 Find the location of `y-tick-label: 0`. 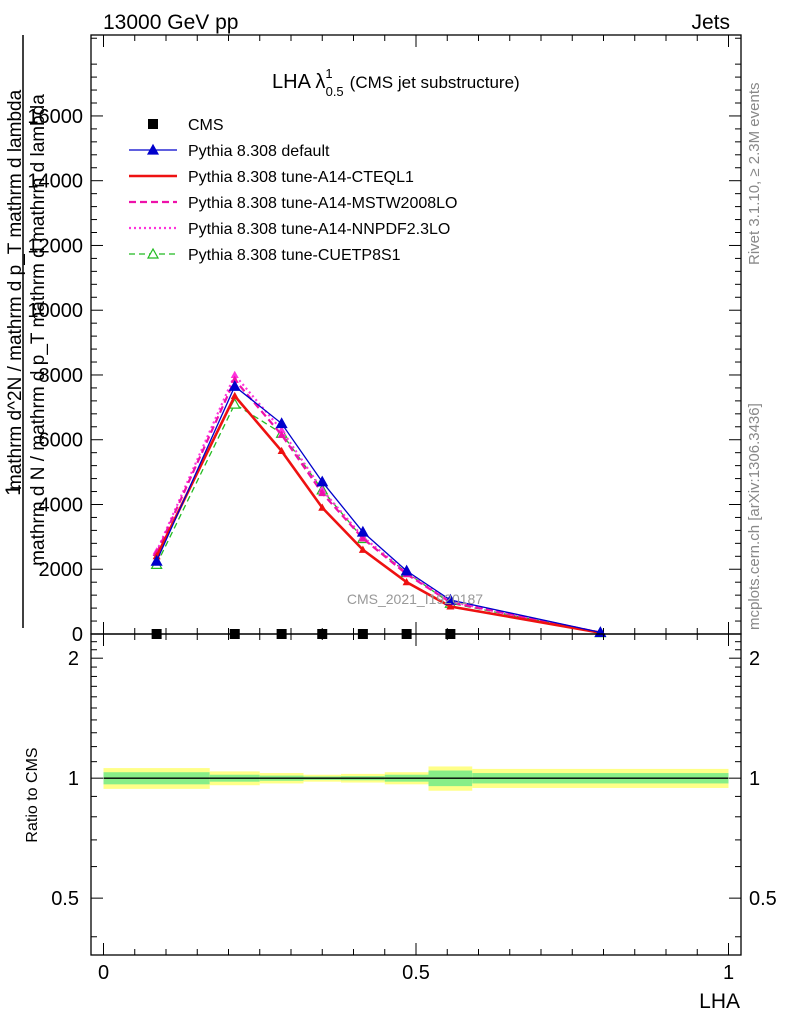

y-tick-label: 0 is located at coordinates (77, 635).